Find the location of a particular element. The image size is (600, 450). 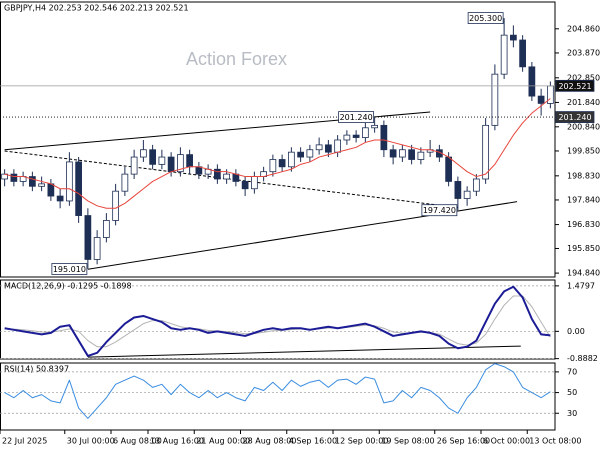

x-tick-label: 6 Oct 00:00 is located at coordinates (506, 441).